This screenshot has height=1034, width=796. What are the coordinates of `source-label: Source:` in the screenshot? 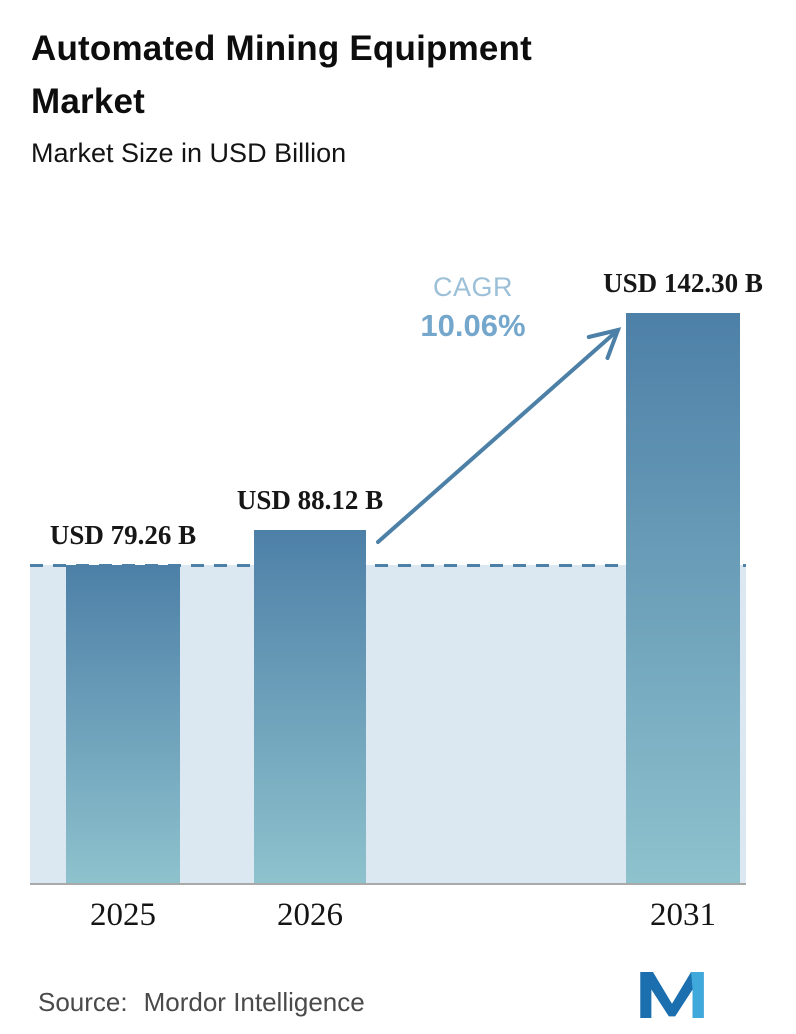 It's located at (83, 1002).